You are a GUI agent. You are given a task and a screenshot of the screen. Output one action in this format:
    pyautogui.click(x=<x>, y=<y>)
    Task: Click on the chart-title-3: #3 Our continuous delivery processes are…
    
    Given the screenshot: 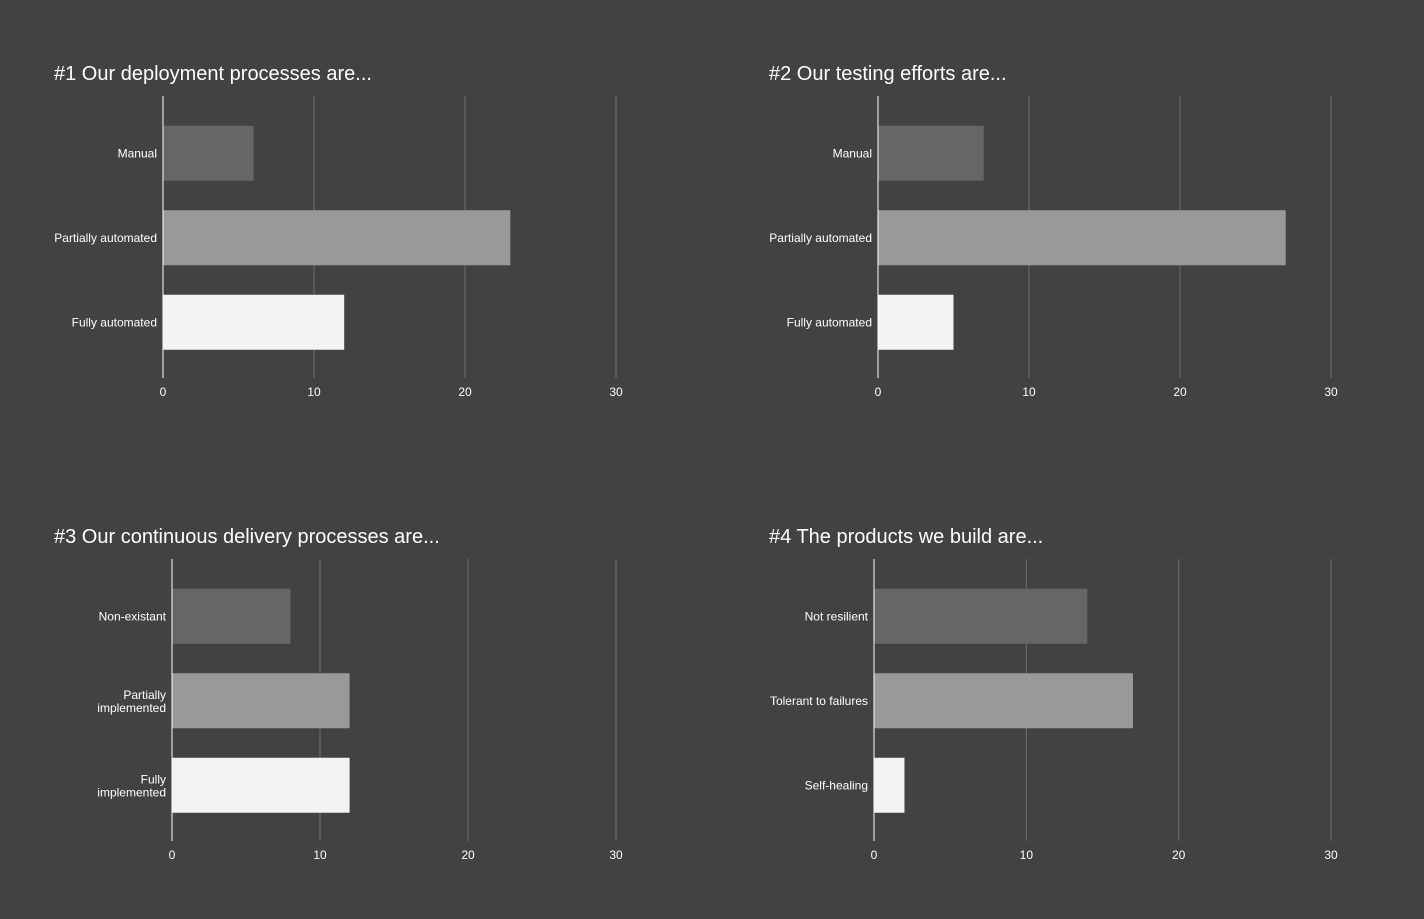 What is the action you would take?
    pyautogui.click(x=247, y=537)
    